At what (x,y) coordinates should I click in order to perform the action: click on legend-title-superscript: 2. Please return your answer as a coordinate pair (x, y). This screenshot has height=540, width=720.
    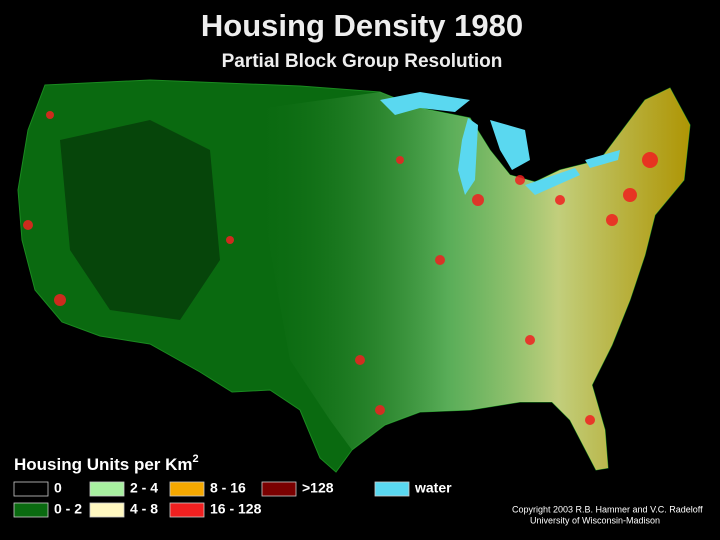
    Looking at the image, I should click on (196, 459).